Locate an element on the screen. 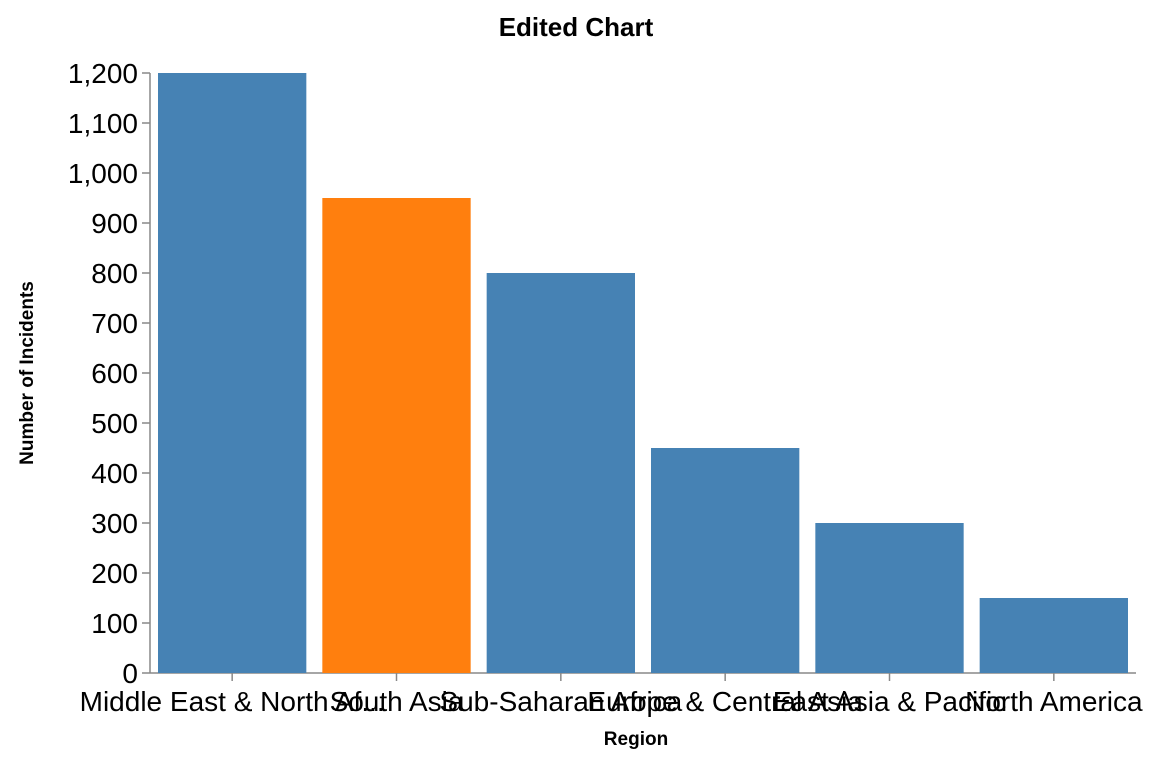 This screenshot has width=1152, height=758. y-tick-label: 600 is located at coordinates (114, 373).